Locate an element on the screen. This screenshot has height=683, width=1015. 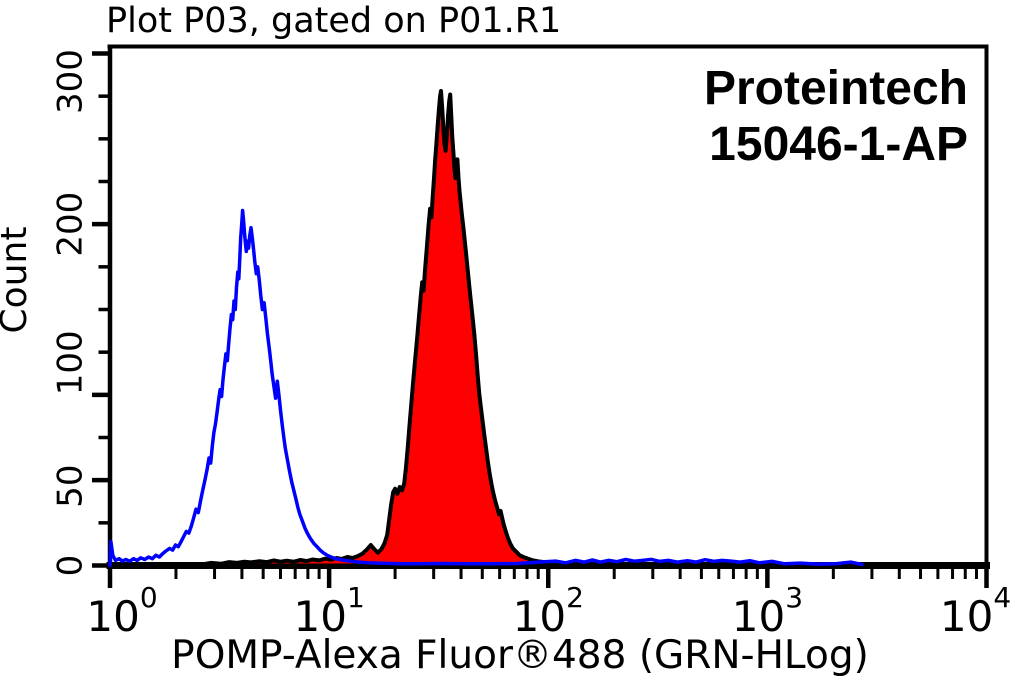
plot-title: Plot P03, gated on P01.R1 is located at coordinates (333, 21).